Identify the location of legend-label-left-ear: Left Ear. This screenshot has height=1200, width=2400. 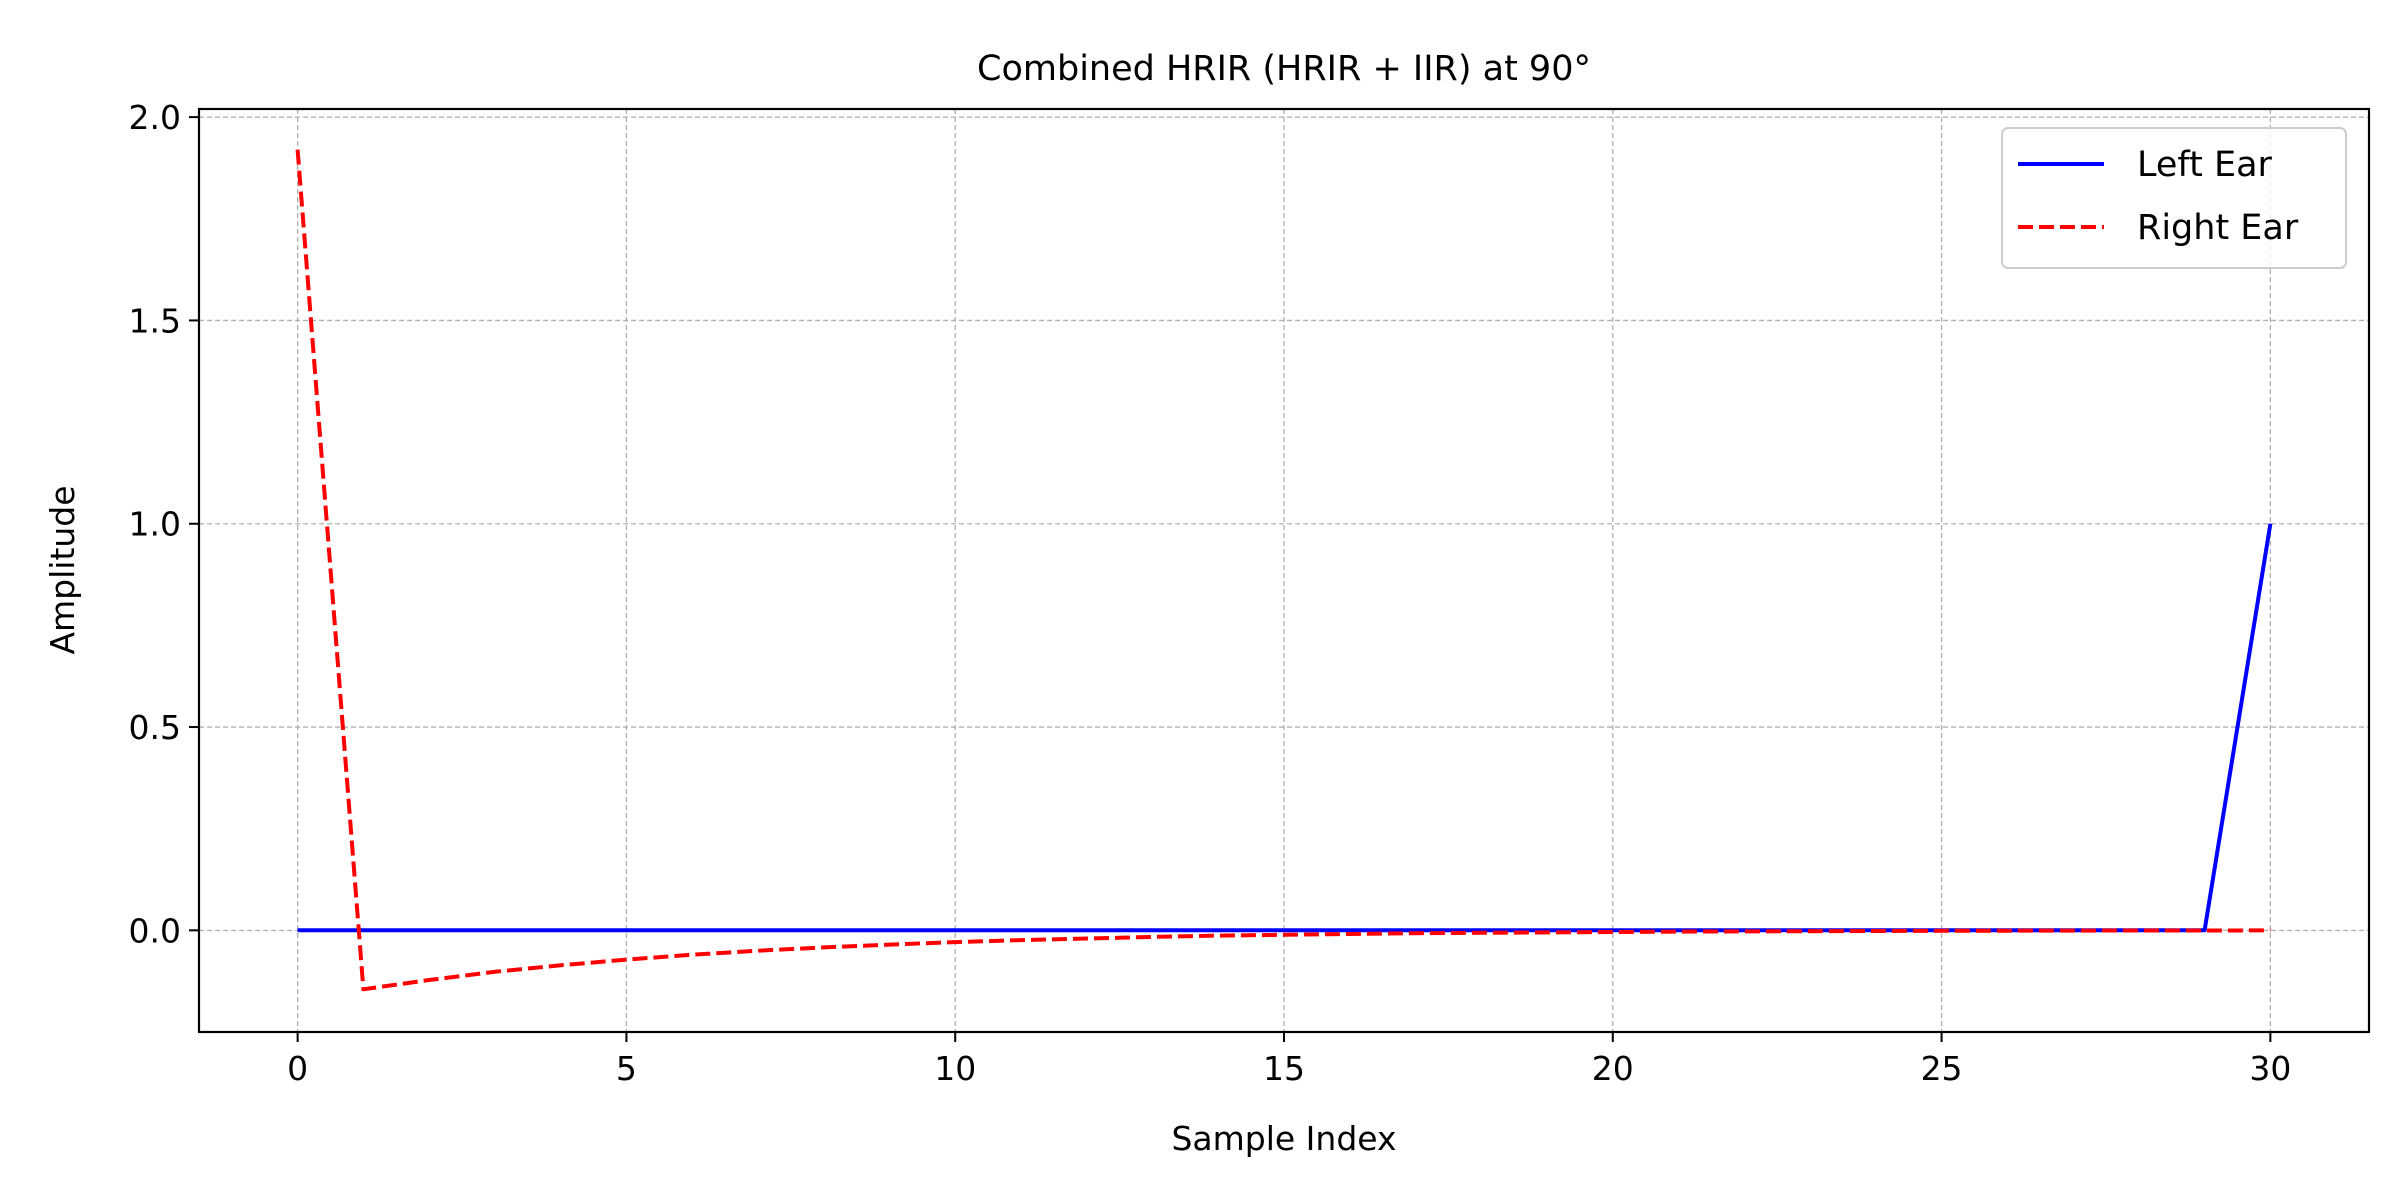
(2205, 165).